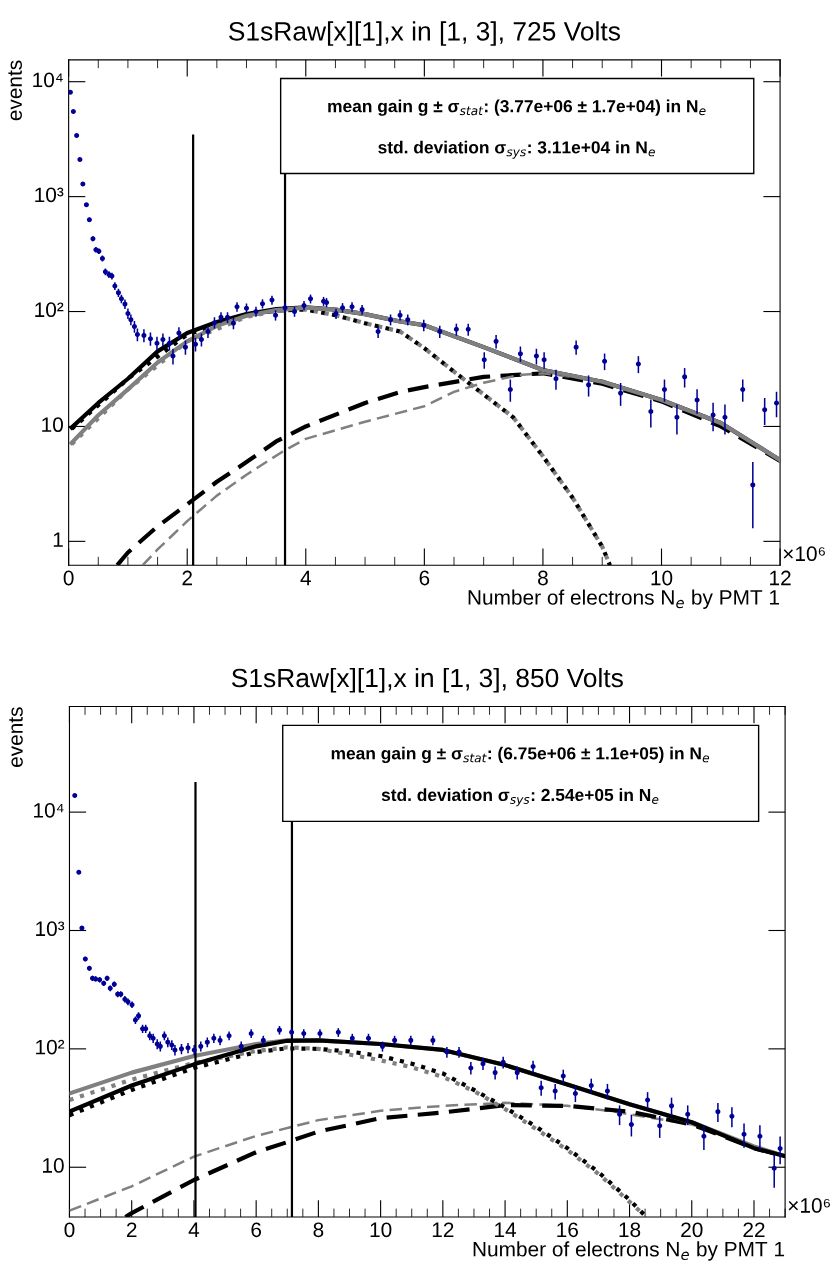 The image size is (837, 1273). I want to click on annotation: std. deviation σ$_{sys}$: 2.54e+05 in N$_{e}$, so click(520, 797).